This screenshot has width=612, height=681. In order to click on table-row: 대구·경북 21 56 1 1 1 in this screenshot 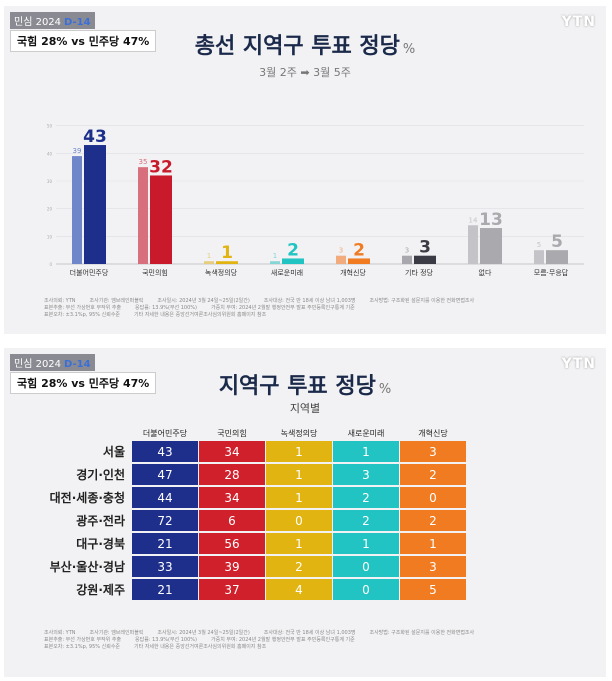, I will do `click(256, 543)`.